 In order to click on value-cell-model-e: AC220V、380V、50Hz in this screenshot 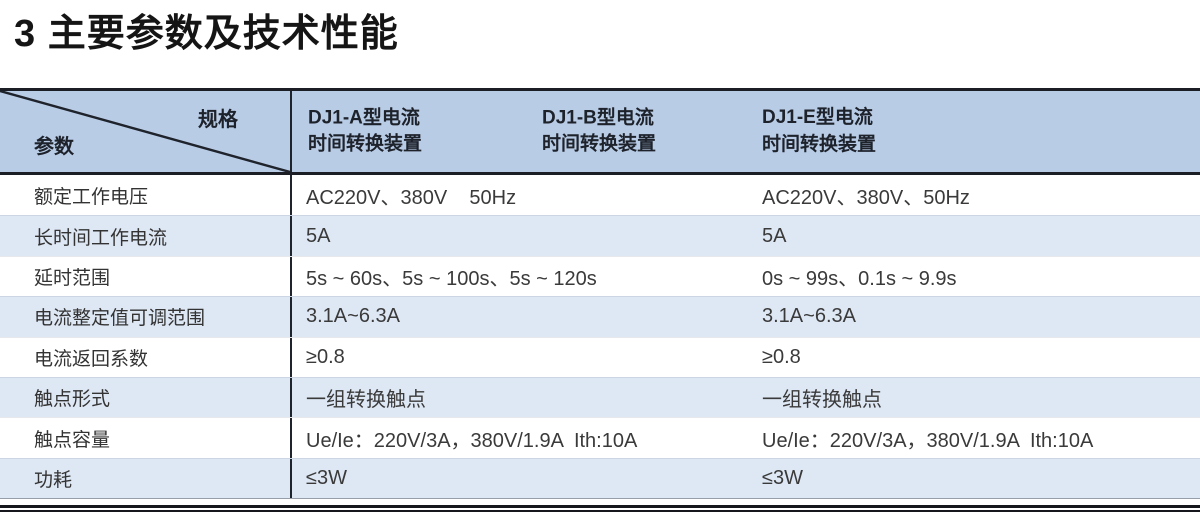, I will do `click(866, 197)`.